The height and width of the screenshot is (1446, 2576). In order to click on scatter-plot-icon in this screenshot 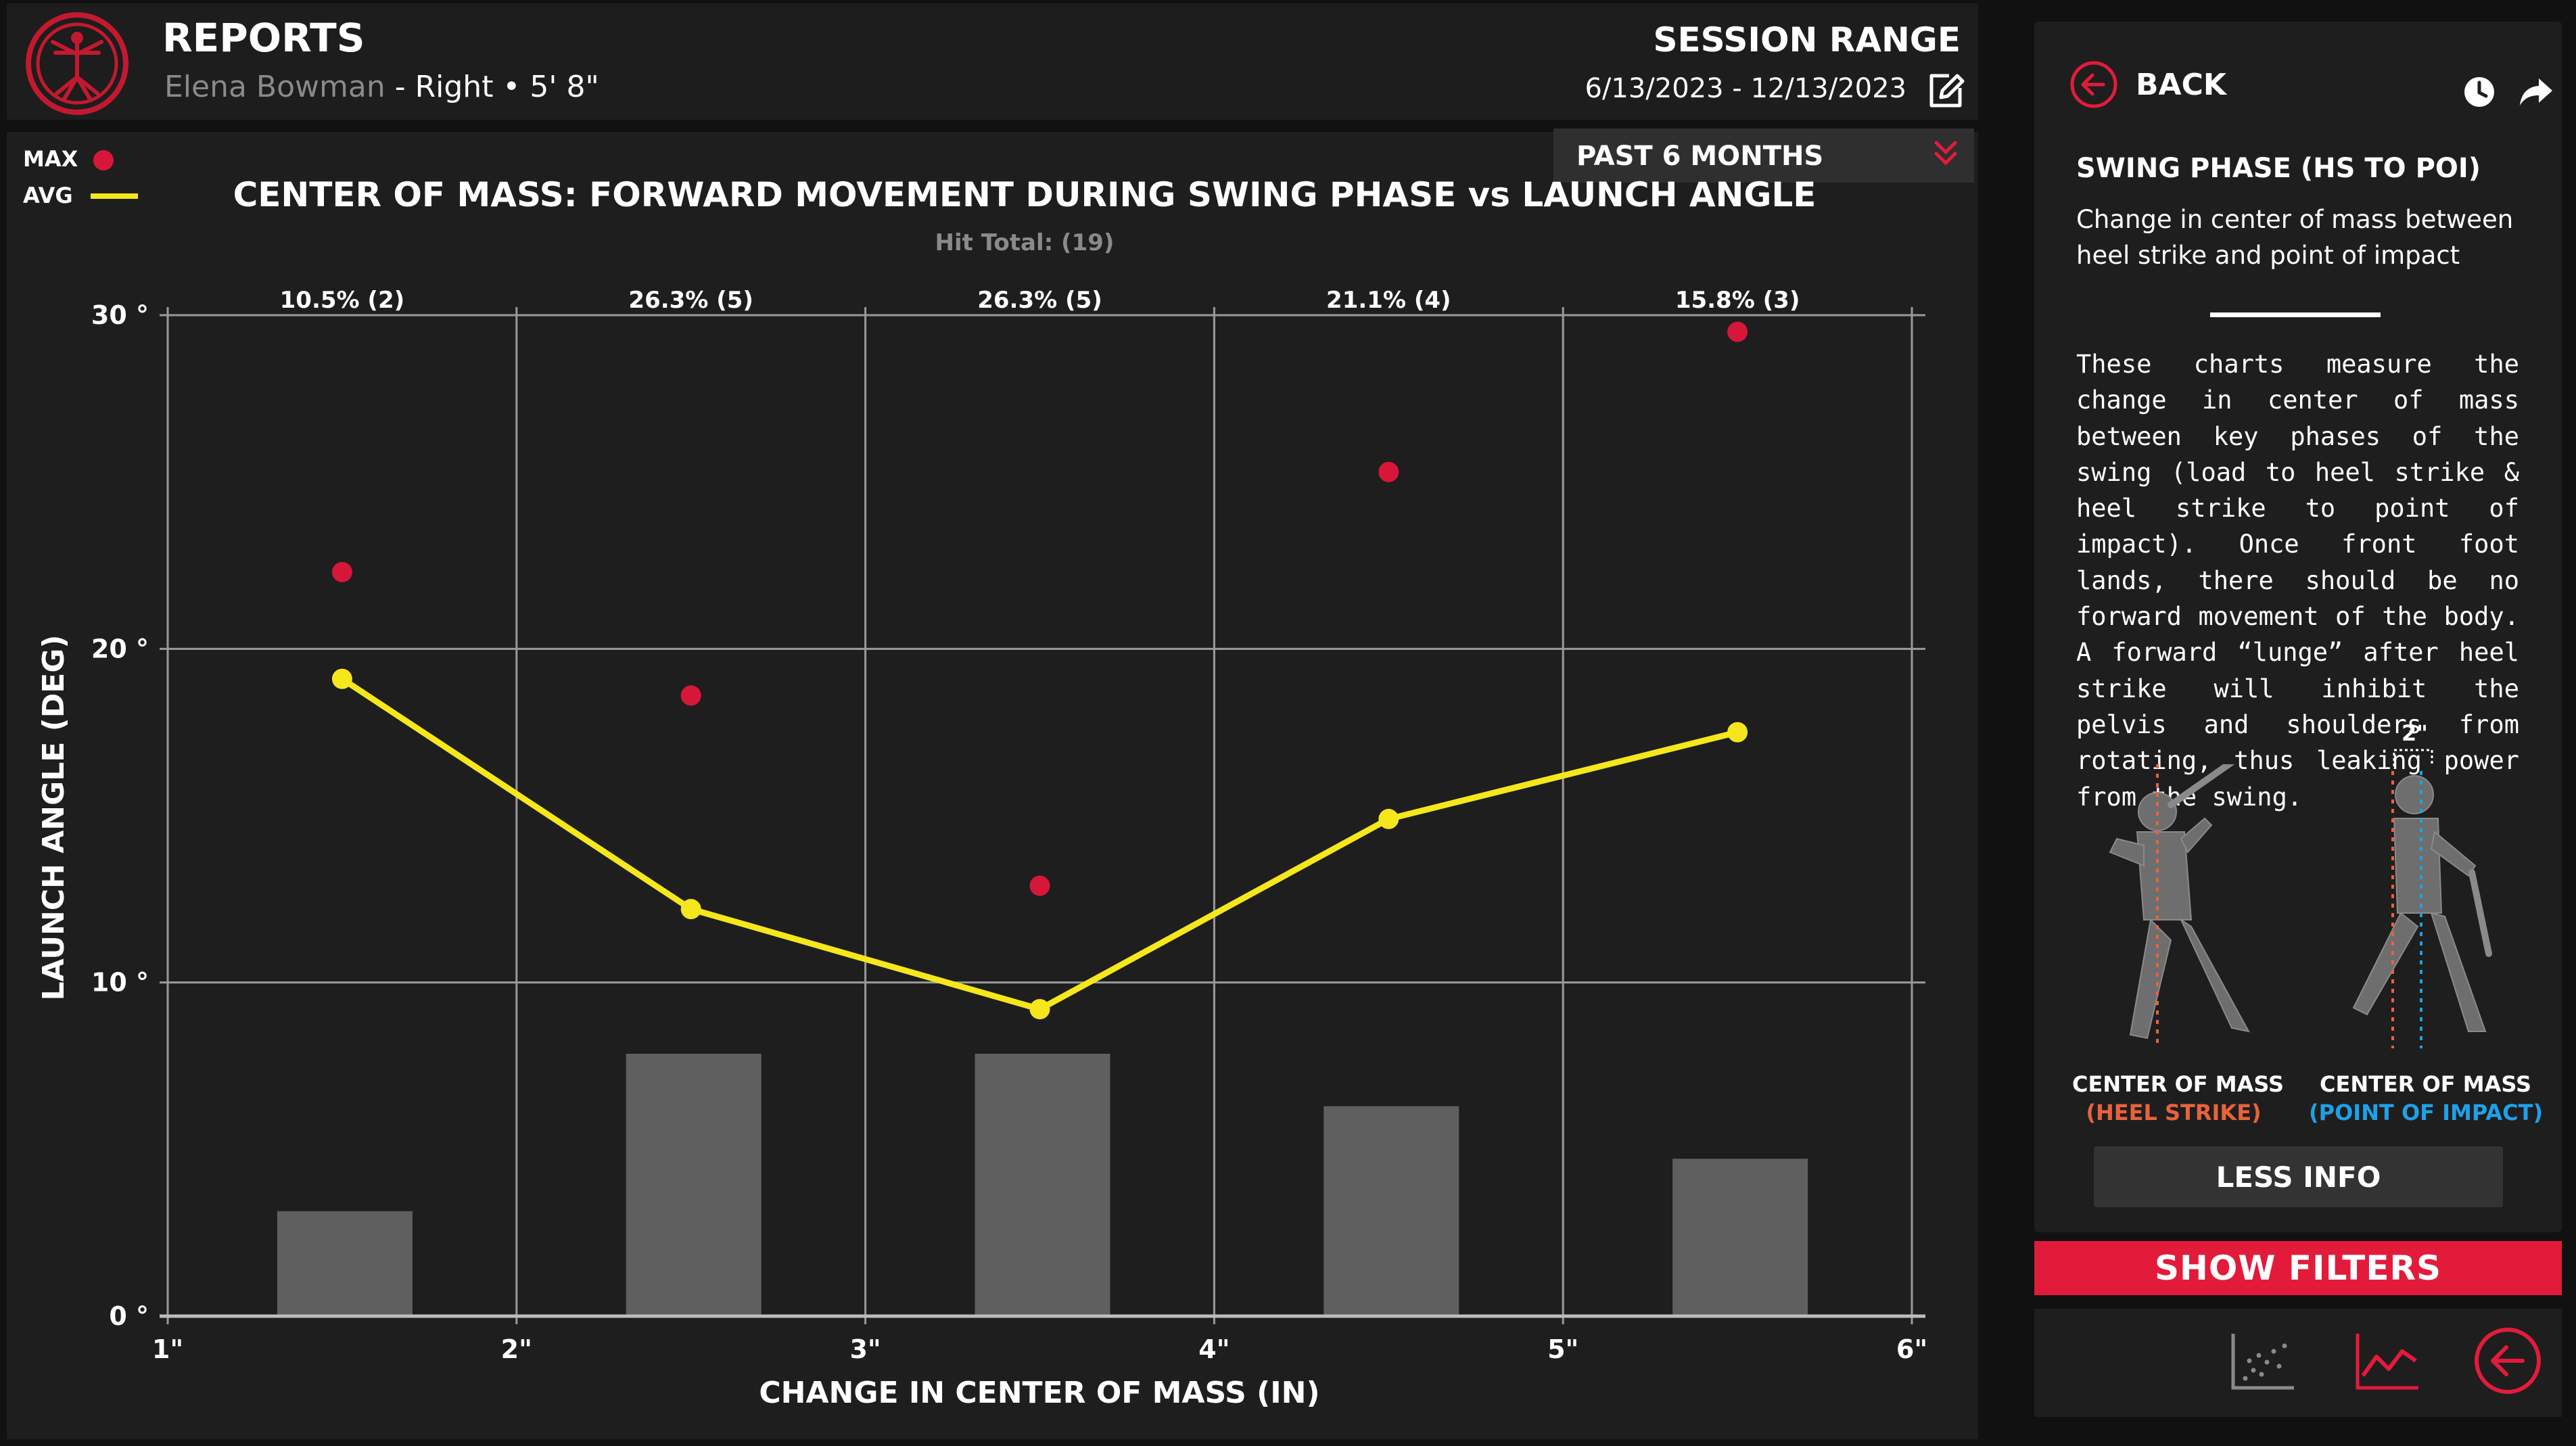, I will do `click(2263, 1361)`.